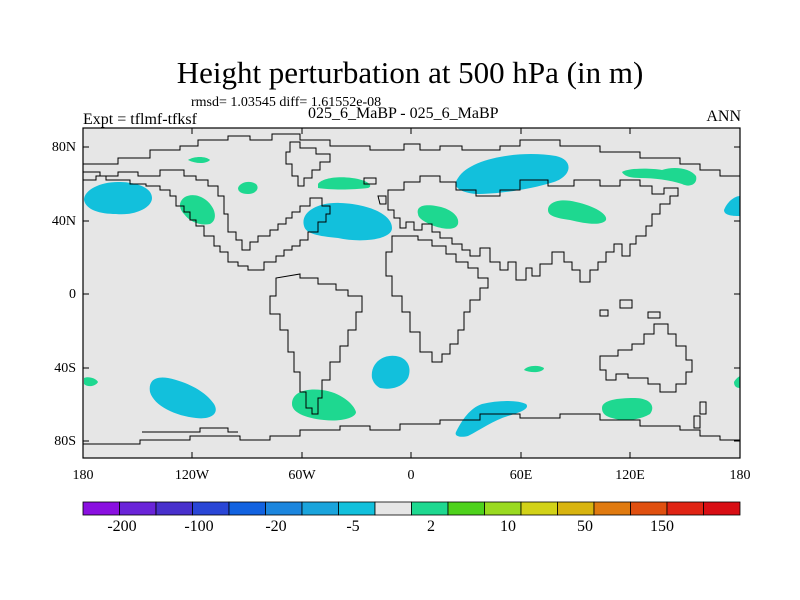  I want to click on lat-tick-label: 80N, so click(63, 147).